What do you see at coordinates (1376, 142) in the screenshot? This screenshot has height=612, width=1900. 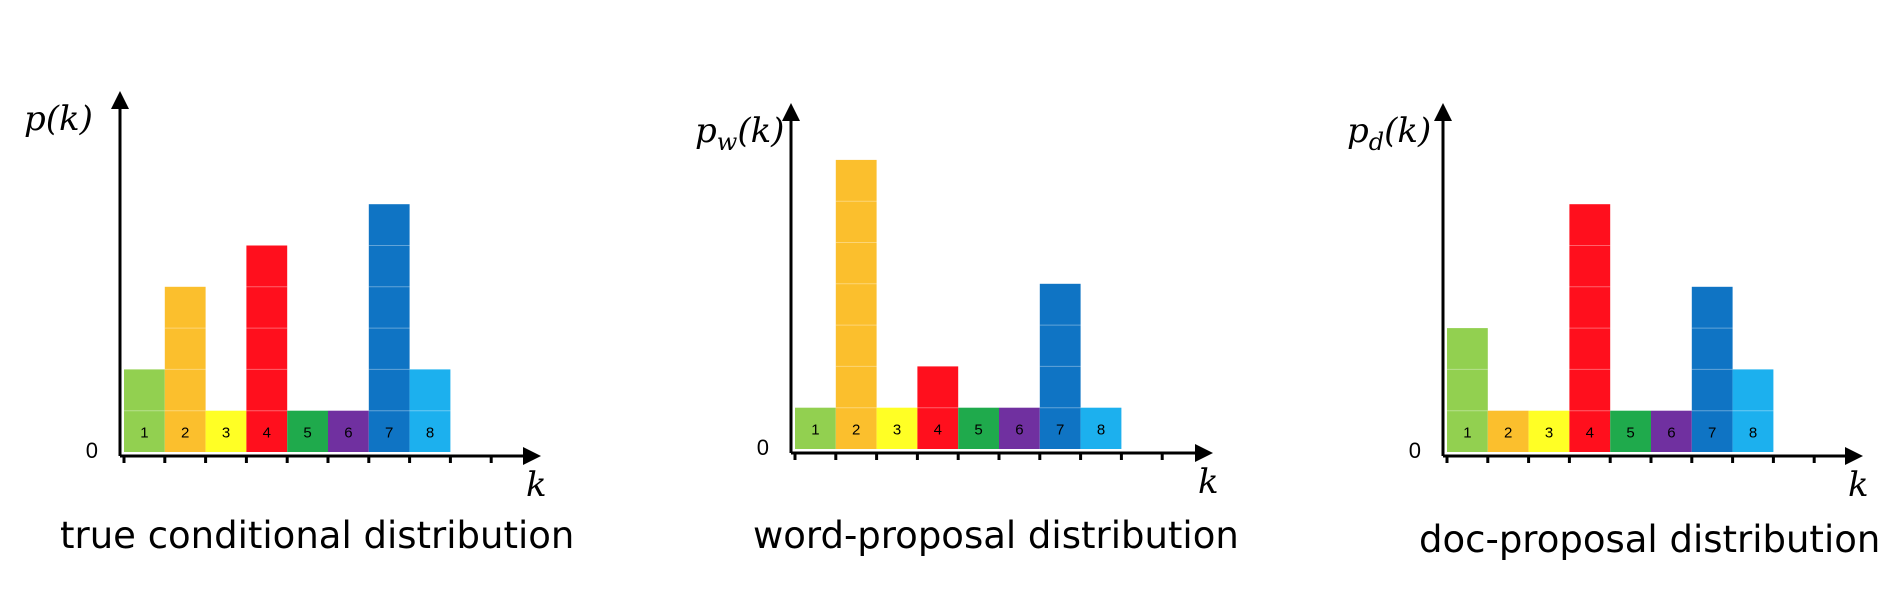 I see `y-axis-label-subscript: d` at bounding box center [1376, 142].